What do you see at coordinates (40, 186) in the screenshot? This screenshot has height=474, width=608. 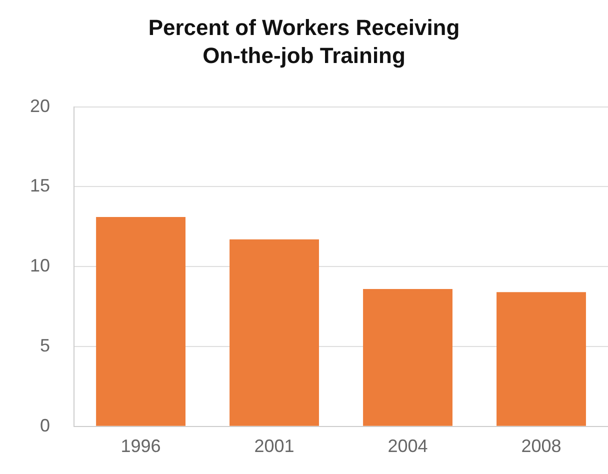 I see `y-tick-label: 15` at bounding box center [40, 186].